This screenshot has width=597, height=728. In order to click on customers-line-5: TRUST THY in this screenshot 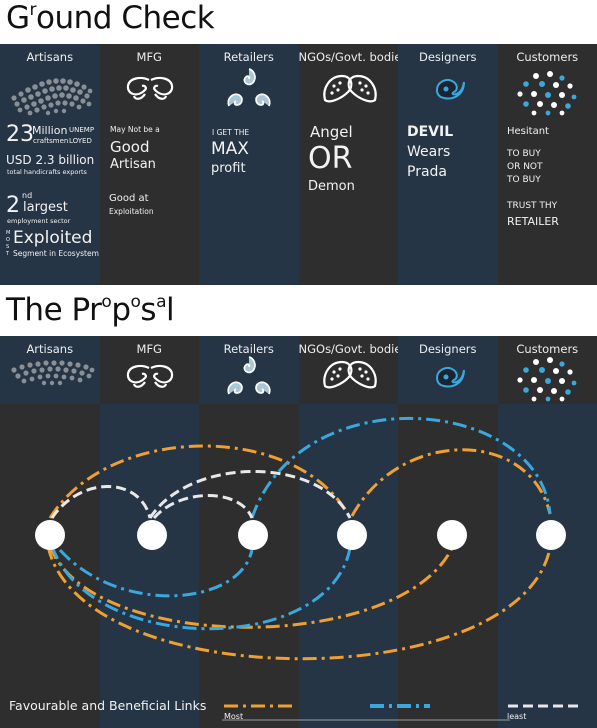, I will do `click(532, 206)`.